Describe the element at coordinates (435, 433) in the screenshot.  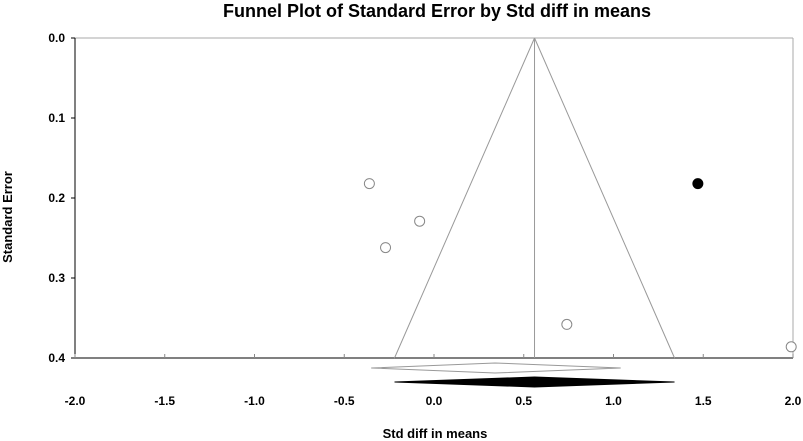
I see `x-axis-label: Std diff in means` at that location.